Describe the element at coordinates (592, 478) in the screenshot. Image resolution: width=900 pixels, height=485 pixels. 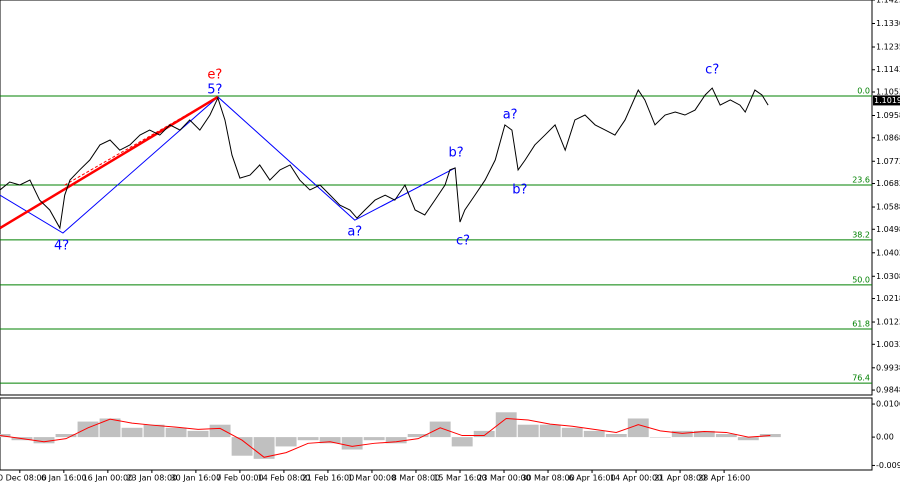
I see `x-tick-label: 6 Apr 16:00` at that location.